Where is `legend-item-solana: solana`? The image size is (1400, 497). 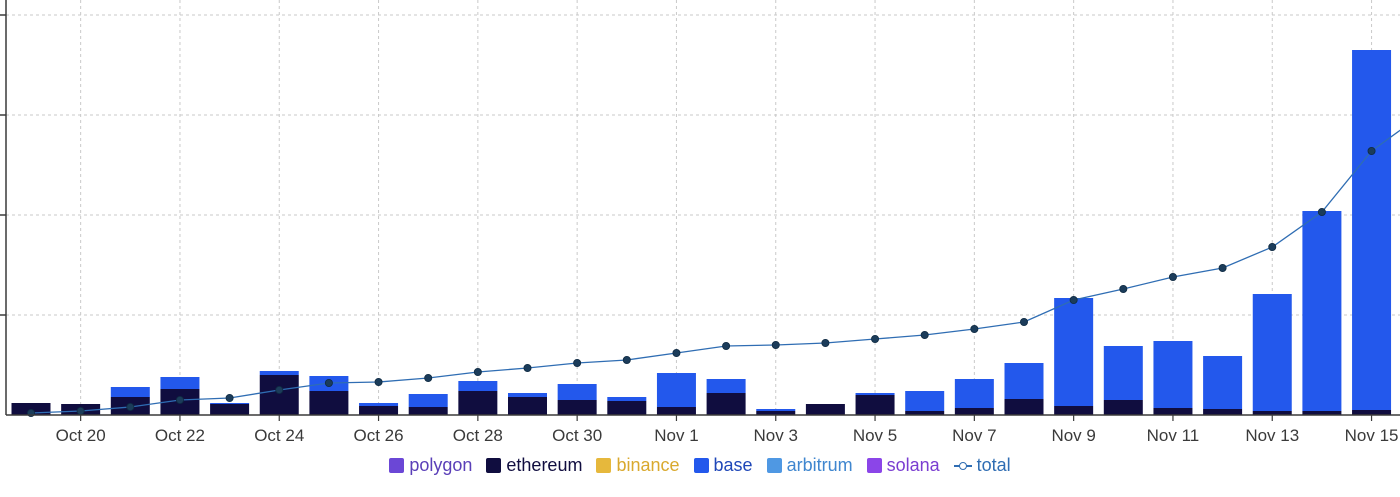
legend-item-solana: solana is located at coordinates (903, 465).